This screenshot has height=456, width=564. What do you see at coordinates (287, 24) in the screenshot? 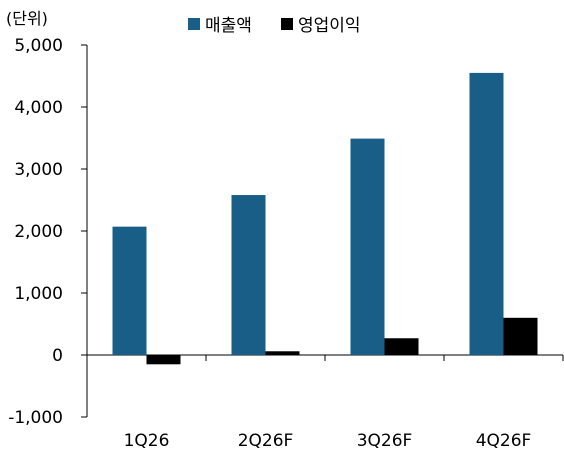
I see `legend-swatch-operating-profit` at bounding box center [287, 24].